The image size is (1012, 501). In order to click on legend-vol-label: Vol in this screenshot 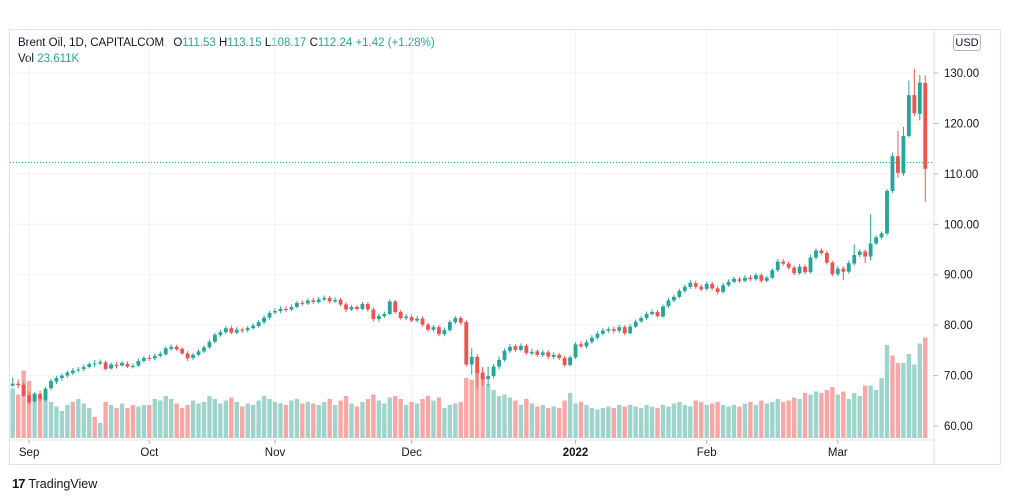, I will do `click(26, 59)`.